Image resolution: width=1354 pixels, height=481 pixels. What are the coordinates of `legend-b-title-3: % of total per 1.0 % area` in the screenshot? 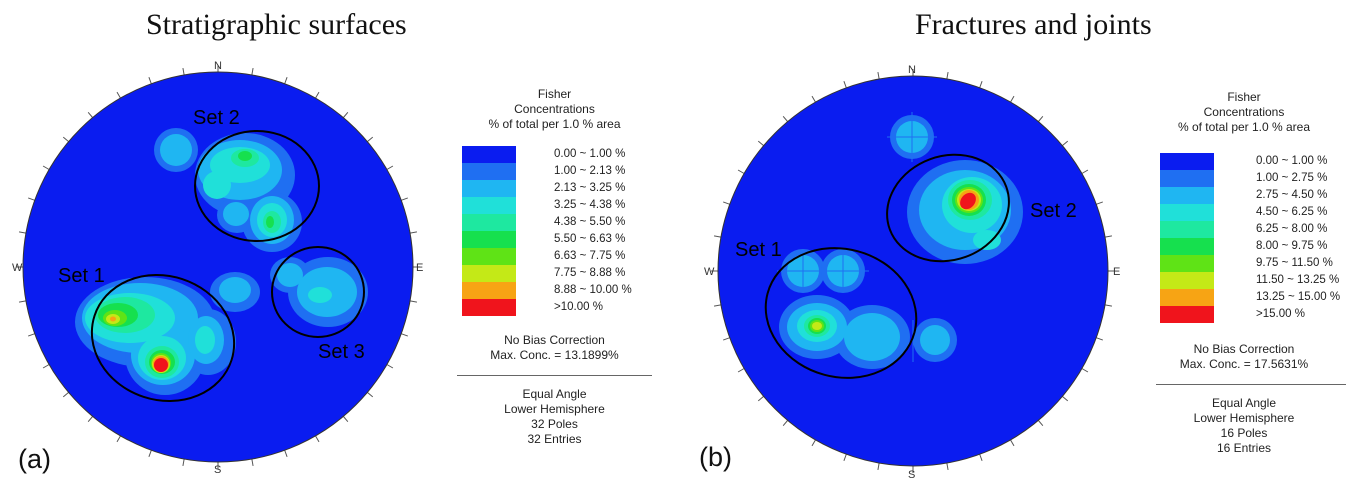 It's located at (1244, 127).